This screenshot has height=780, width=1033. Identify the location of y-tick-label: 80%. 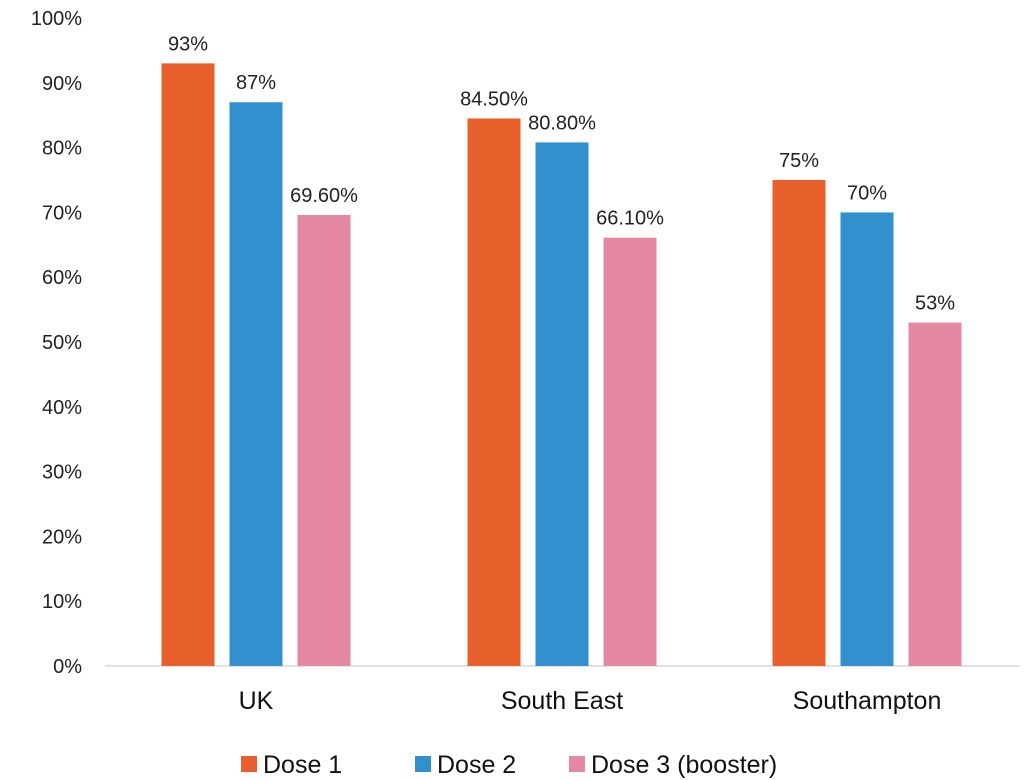
(62, 149).